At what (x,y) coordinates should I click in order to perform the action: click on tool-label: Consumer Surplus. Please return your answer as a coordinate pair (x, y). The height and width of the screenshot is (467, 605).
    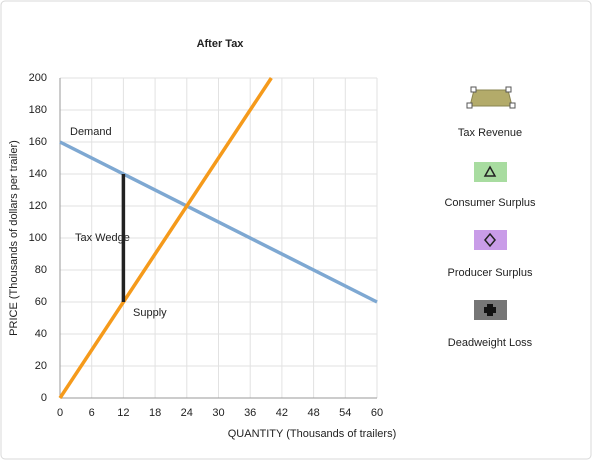
    Looking at the image, I should click on (490, 203).